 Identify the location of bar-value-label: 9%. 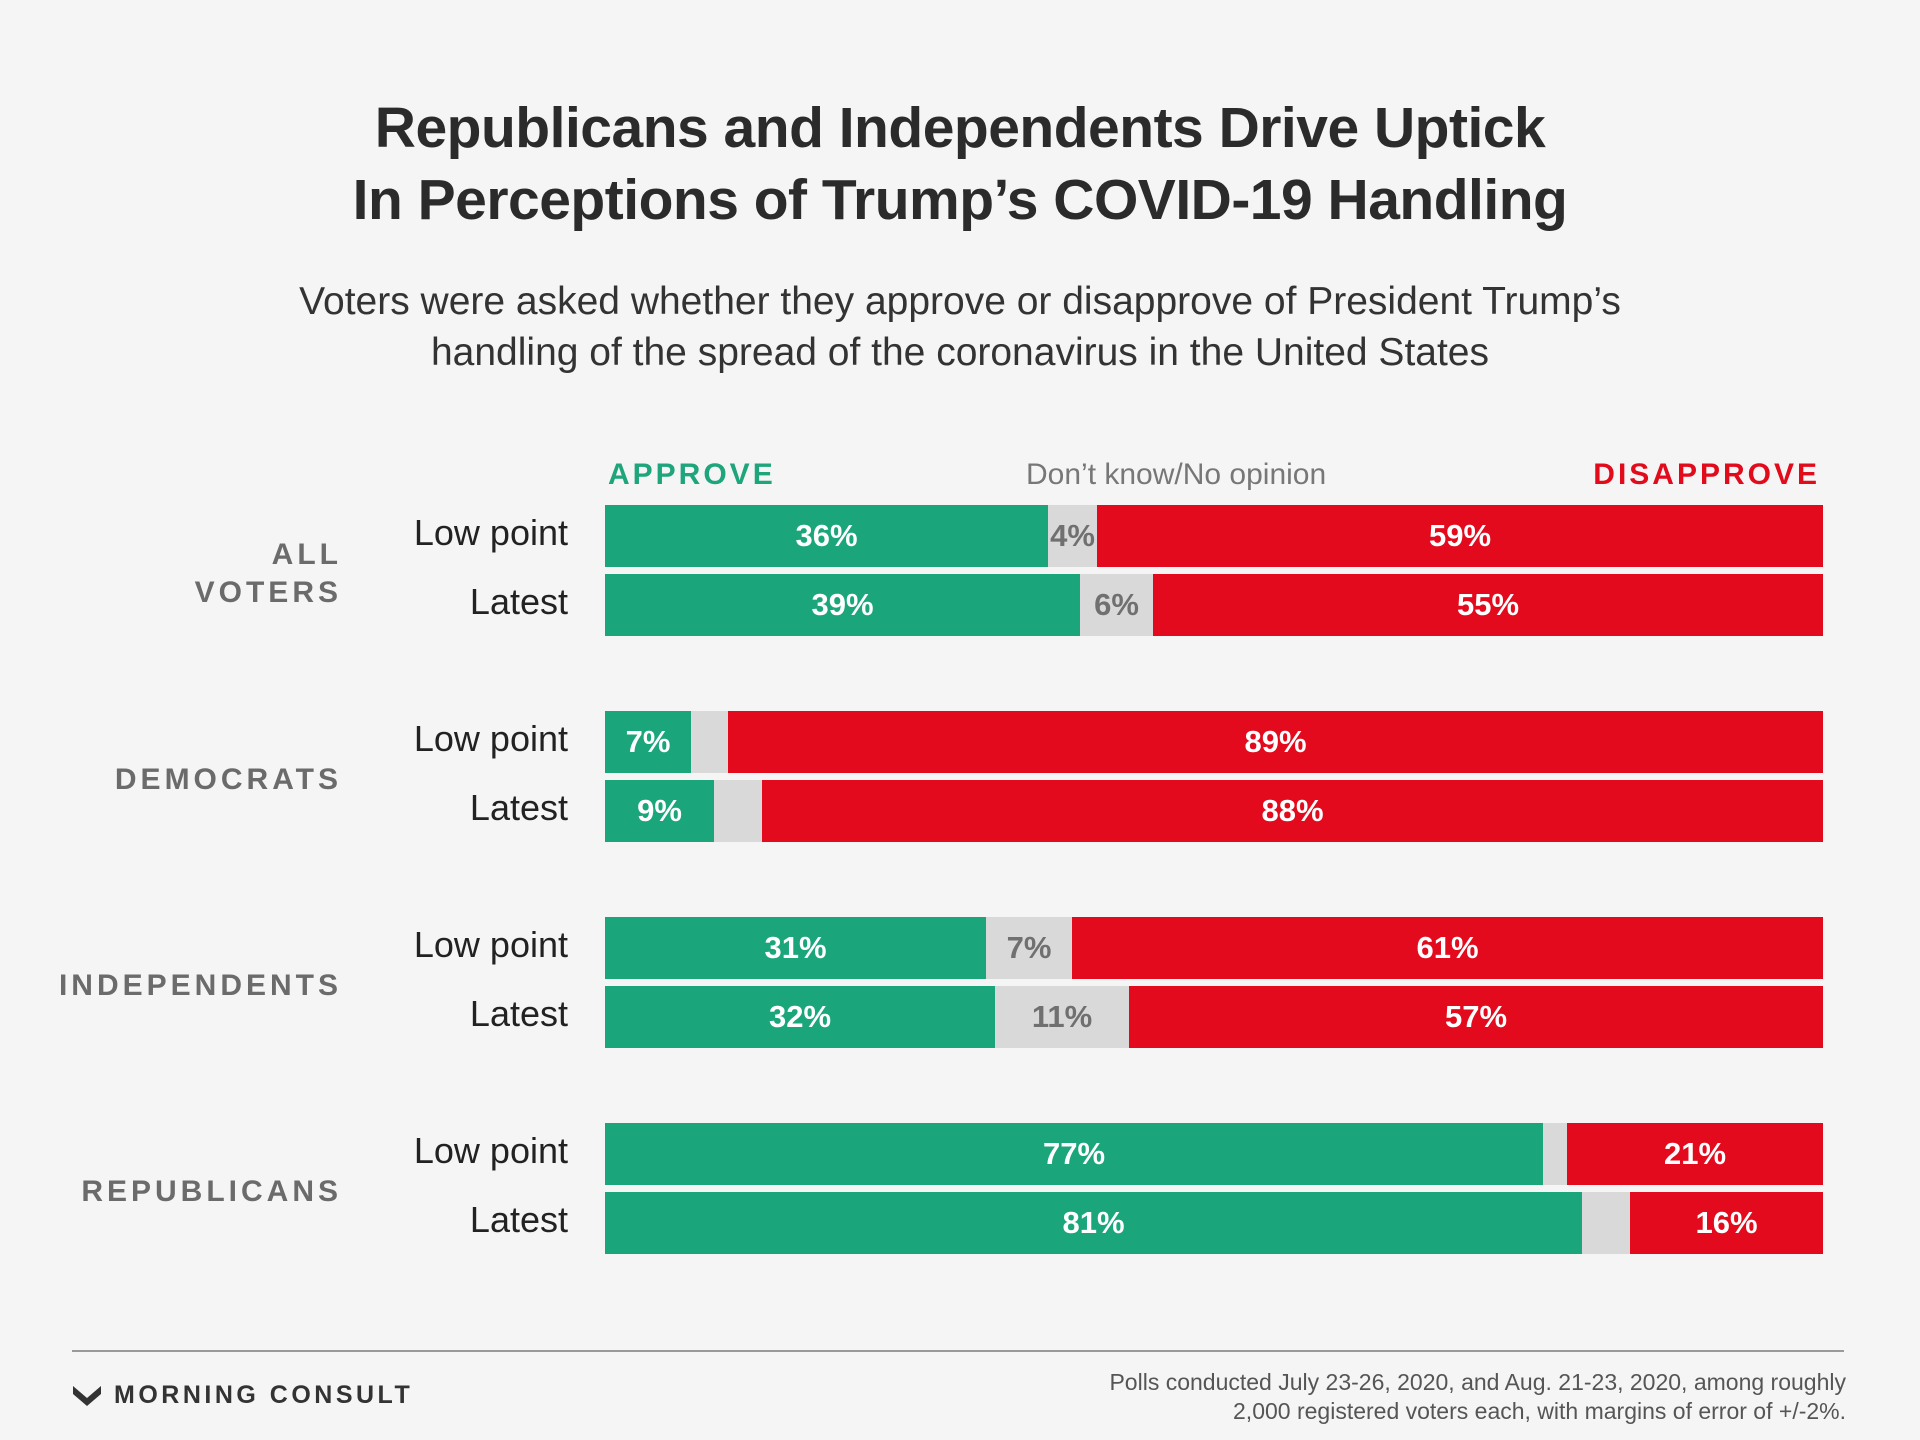
(659, 810).